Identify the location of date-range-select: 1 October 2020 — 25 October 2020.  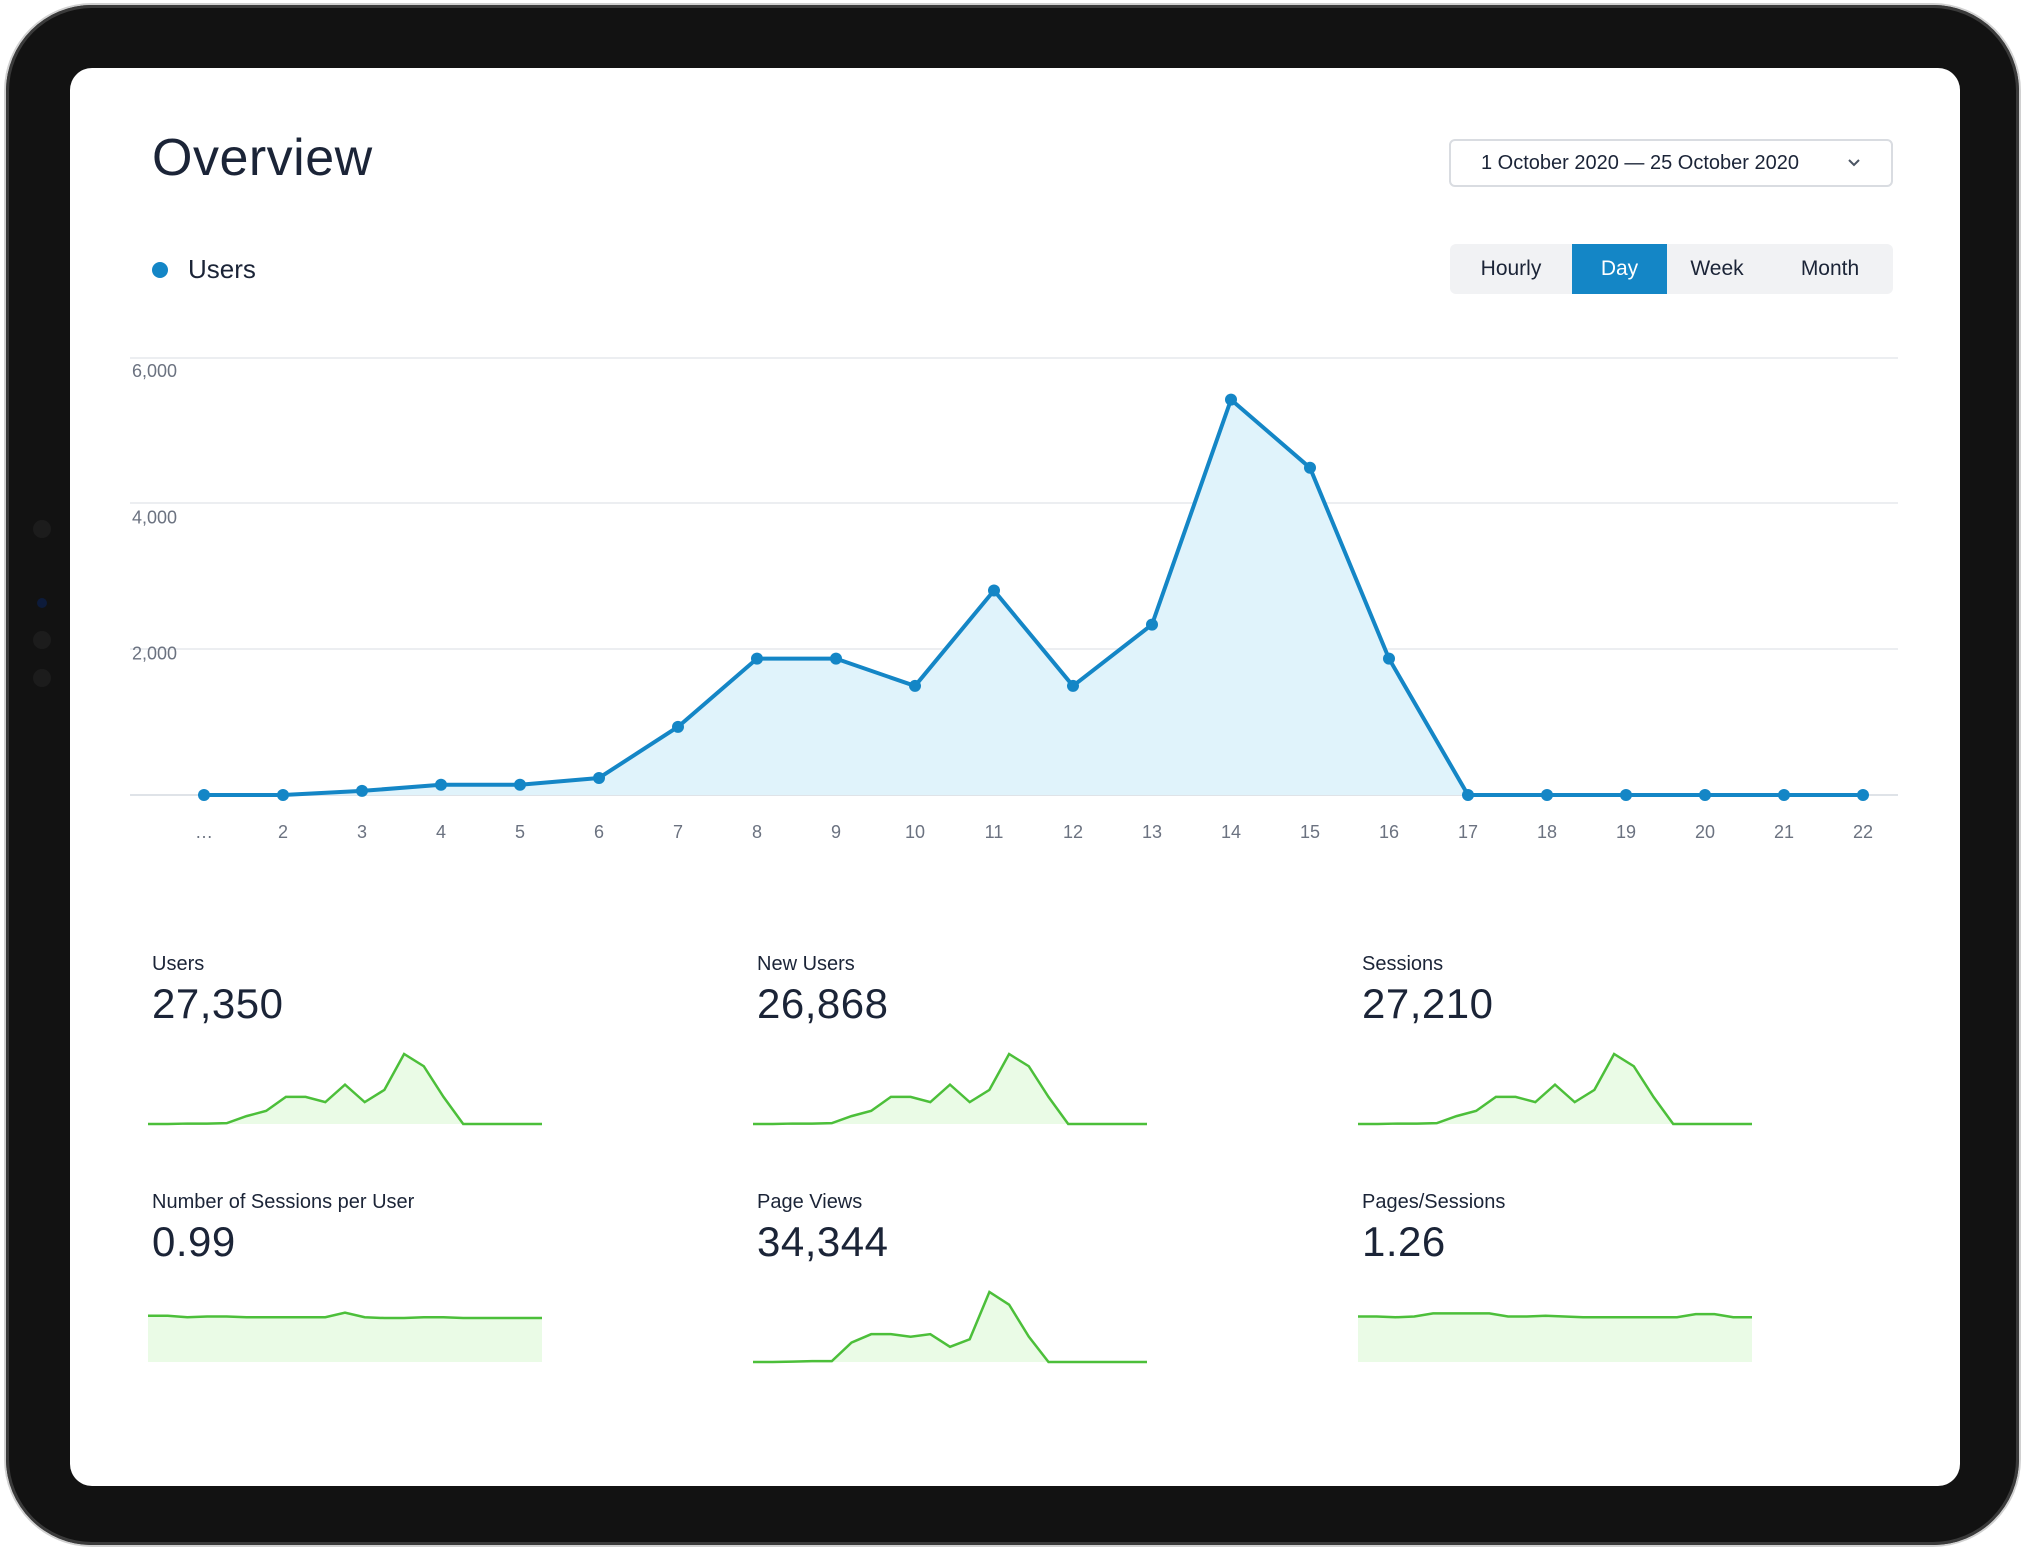
(1671, 163).